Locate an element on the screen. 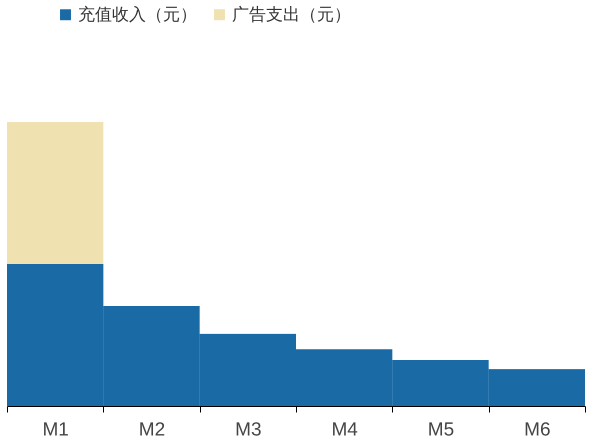  legend-label: 广告支出（元） is located at coordinates (291, 14).